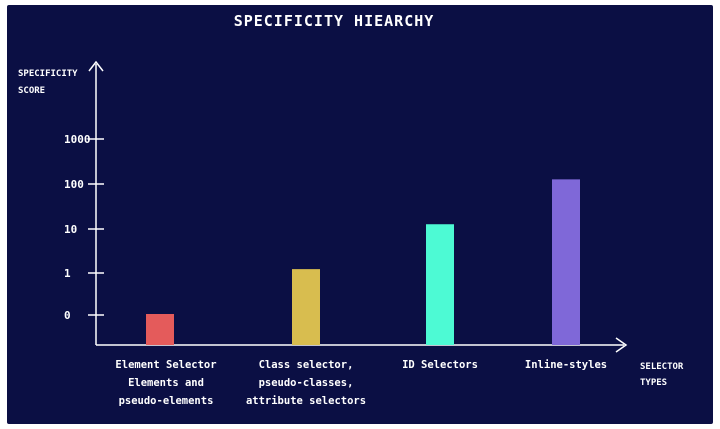  I want to click on category-label: Inline-styles, so click(566, 365).